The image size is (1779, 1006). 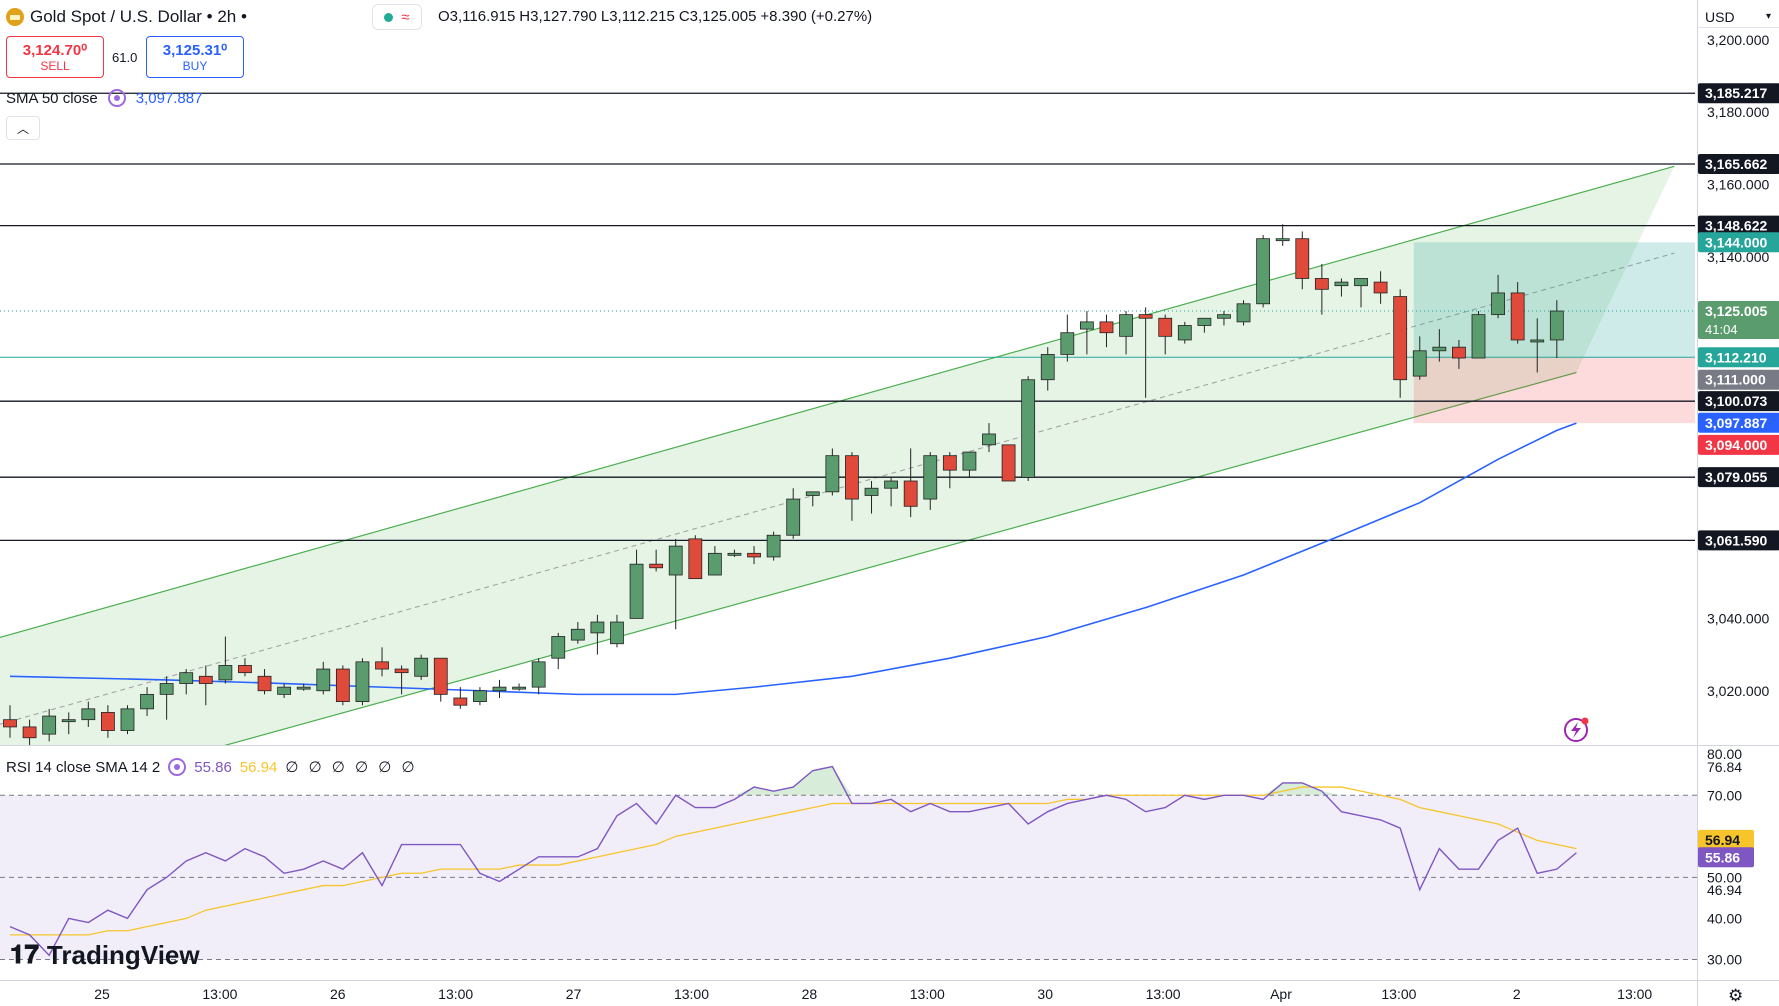 I want to click on price-label: 3,100.073, so click(x=1736, y=401).